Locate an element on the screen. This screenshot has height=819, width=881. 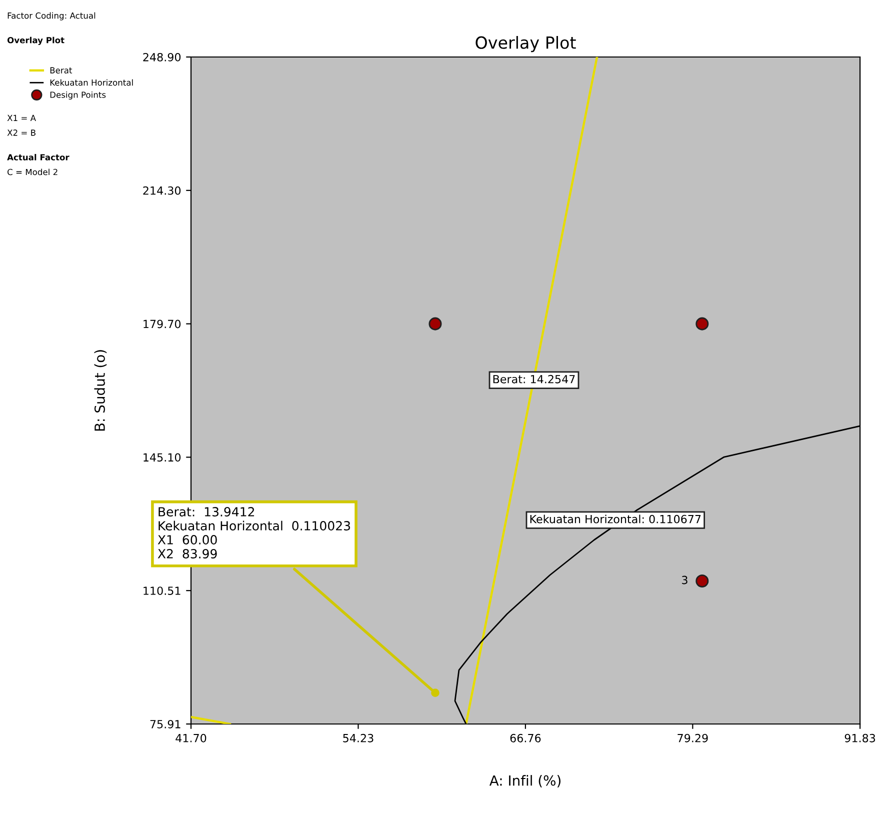
x-tick-label: 41.70 is located at coordinates (191, 738).